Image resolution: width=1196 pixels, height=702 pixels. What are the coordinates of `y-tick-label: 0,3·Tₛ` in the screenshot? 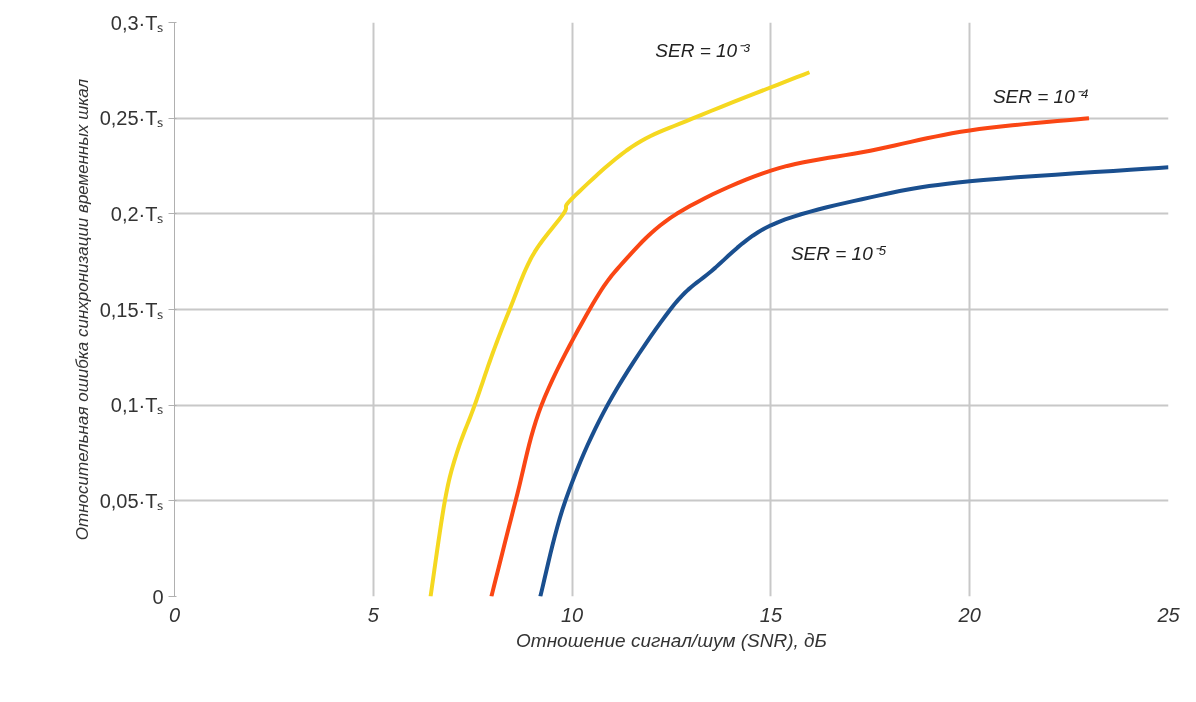 It's located at (137, 22).